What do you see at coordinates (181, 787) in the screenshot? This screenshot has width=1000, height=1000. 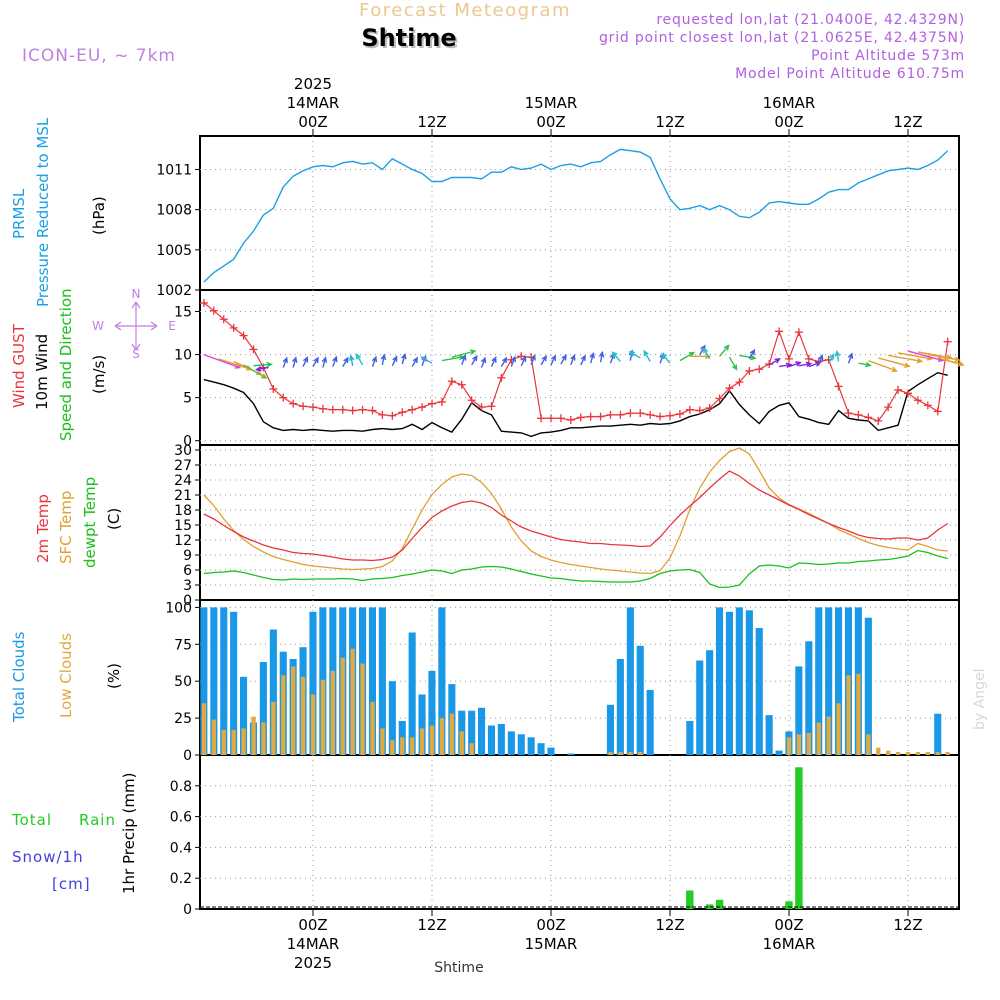 I see `y-tick-label: 0.8` at bounding box center [181, 787].